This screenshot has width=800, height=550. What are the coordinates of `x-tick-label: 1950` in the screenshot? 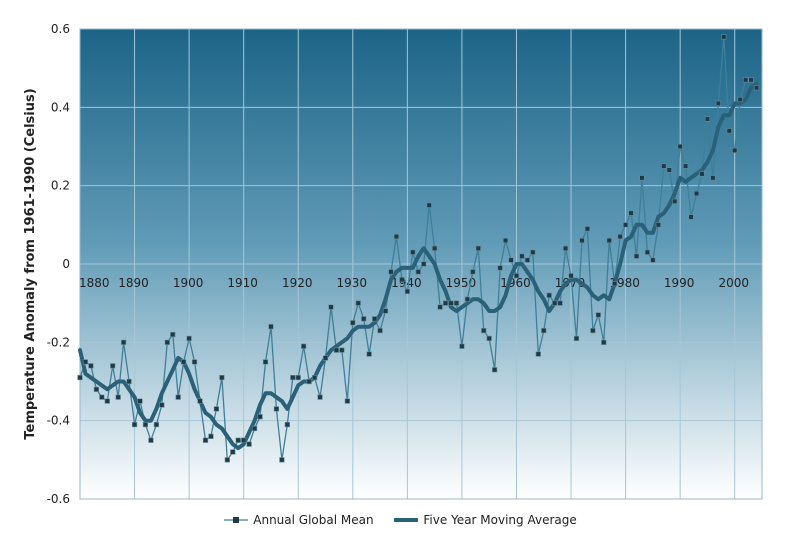 It's located at (461, 283).